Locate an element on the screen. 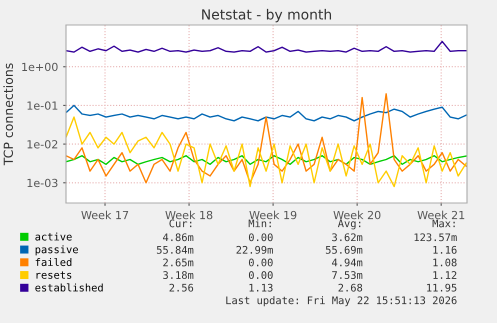 The height and width of the screenshot is (323, 497). y-axis-title: TCP connections is located at coordinates (8, 114).